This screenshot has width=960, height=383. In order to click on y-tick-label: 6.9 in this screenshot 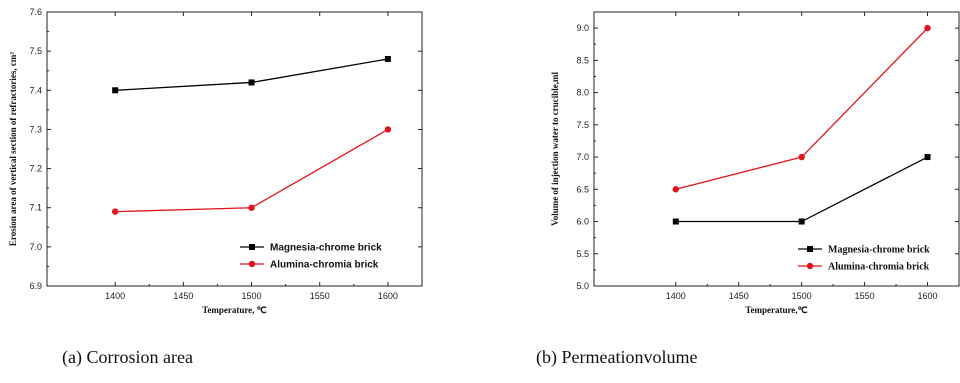, I will do `click(35, 286)`.